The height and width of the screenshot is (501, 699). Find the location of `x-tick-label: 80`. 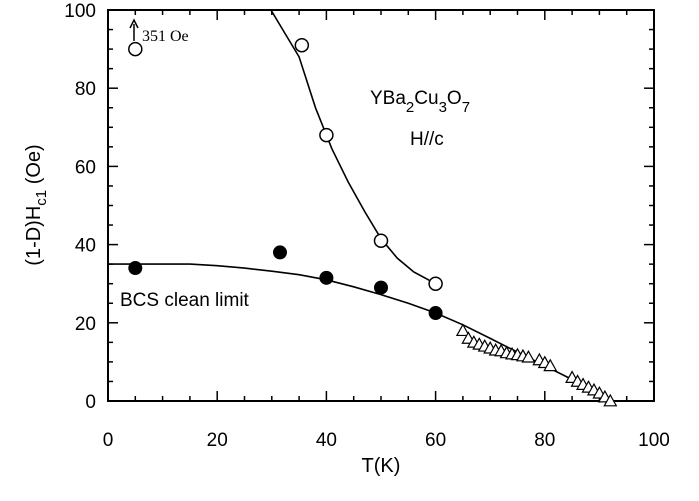

x-tick-label: 80 is located at coordinates (544, 440).